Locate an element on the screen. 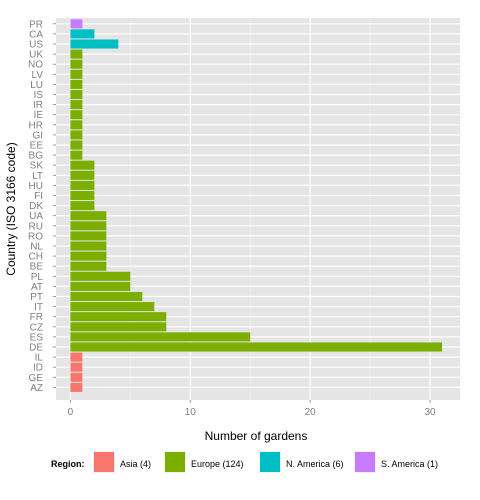  y-tick-label: HU is located at coordinates (36, 186).